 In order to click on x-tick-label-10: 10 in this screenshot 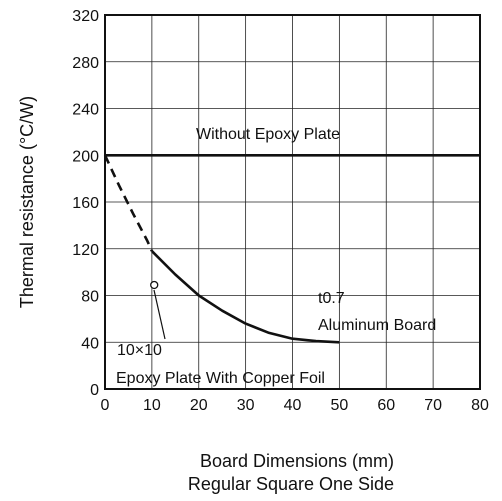, I will do `click(152, 405)`.